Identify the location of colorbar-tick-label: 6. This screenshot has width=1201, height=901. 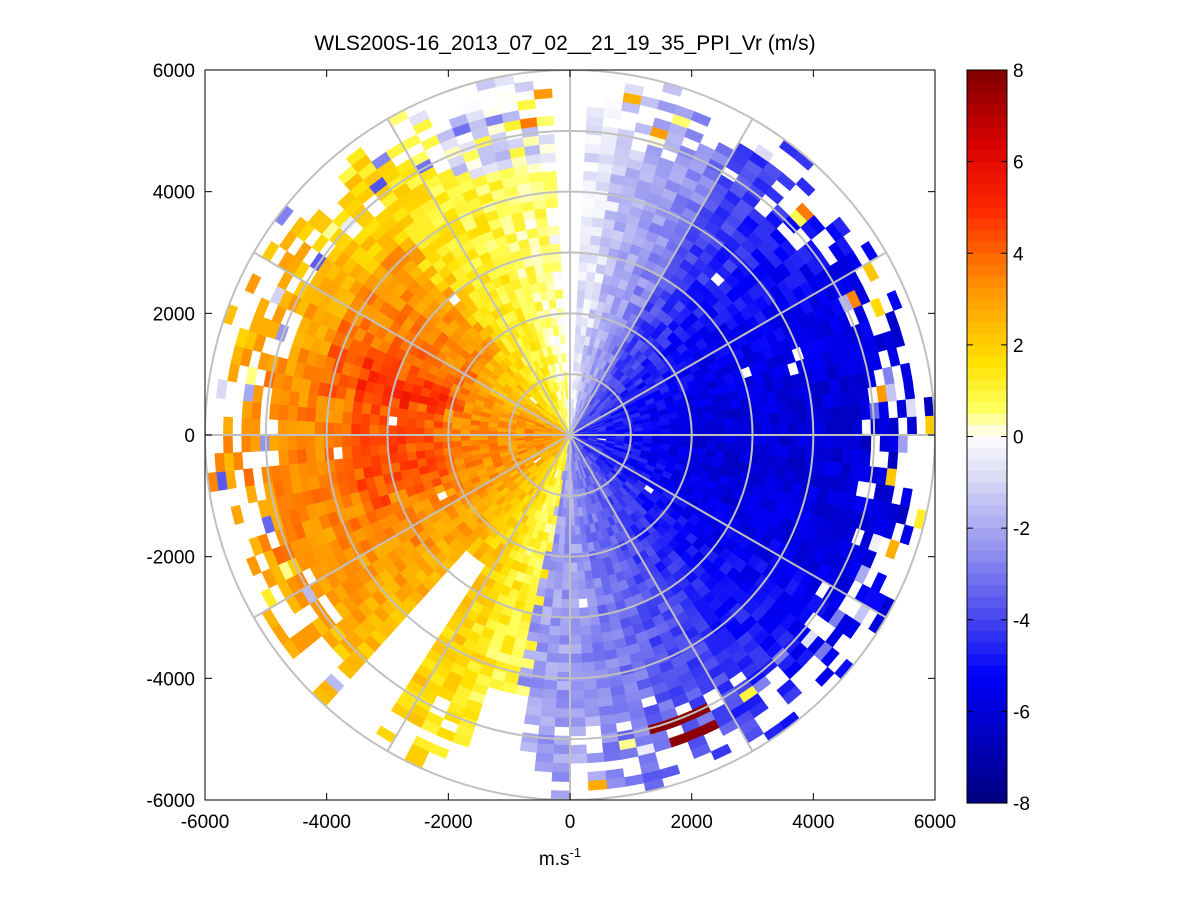
(1018, 163).